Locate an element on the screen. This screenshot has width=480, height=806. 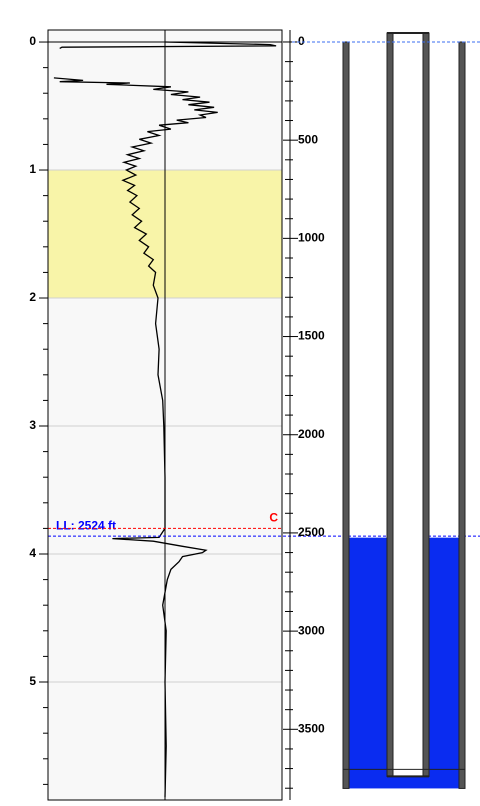
y2-tick-label: 2500 is located at coordinates (311, 532).